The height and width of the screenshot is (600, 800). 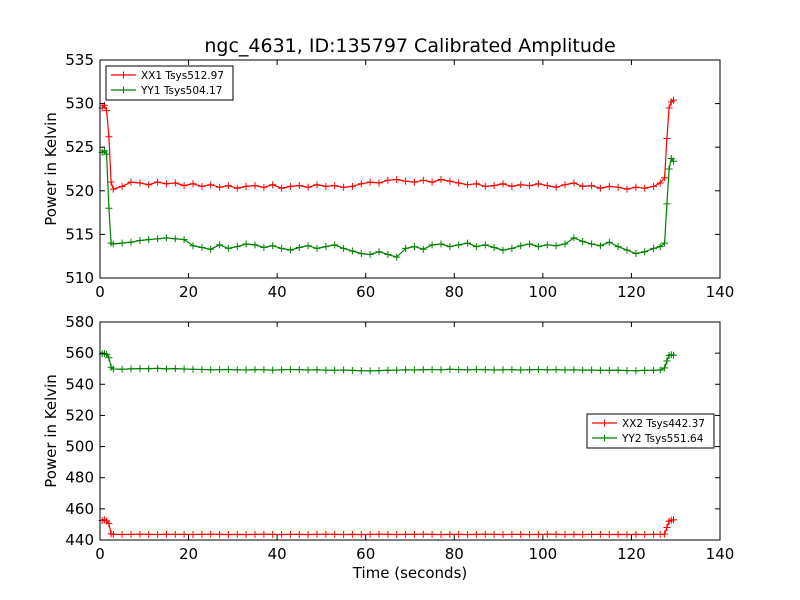 What do you see at coordinates (51, 169) in the screenshot?
I see `top-y-axis-label: Power in Kelvin` at bounding box center [51, 169].